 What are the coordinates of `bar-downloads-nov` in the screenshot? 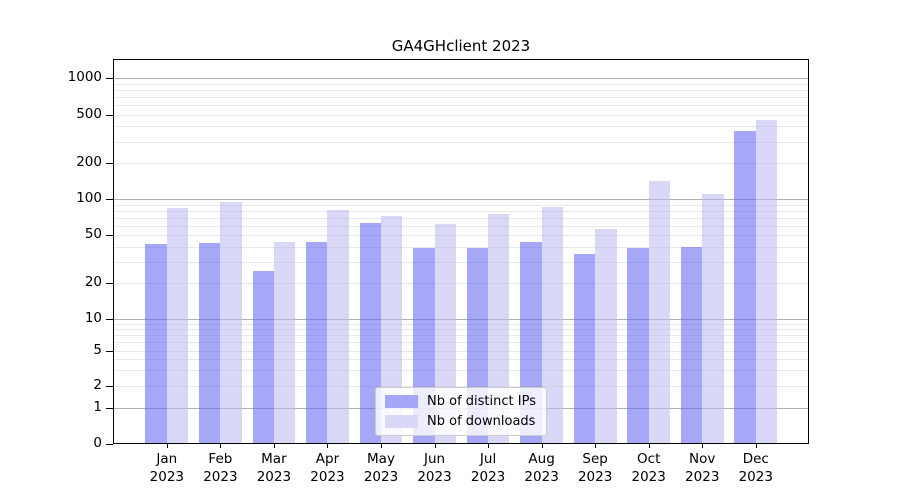 It's located at (713, 318).